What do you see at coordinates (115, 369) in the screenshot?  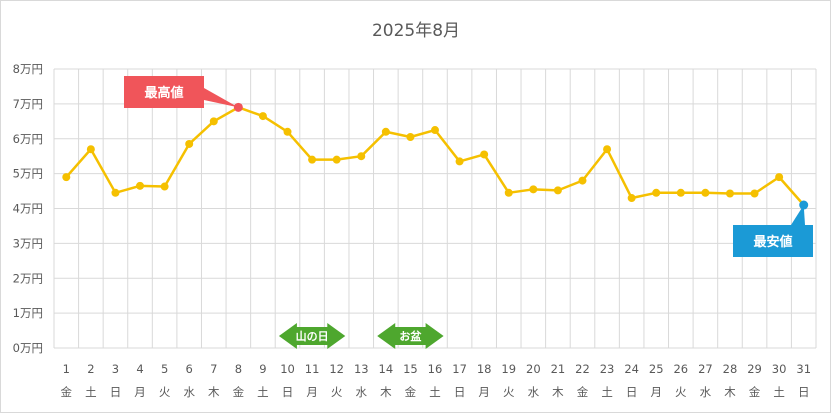 I see `x-tick-label: 3` at bounding box center [115, 369].